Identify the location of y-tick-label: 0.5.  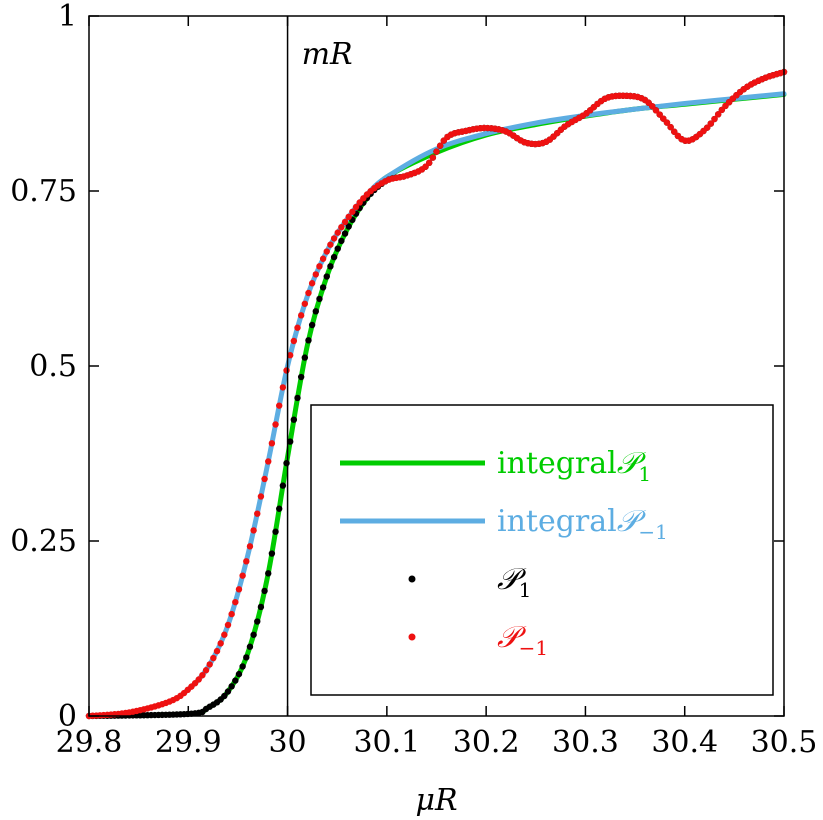
(53, 366).